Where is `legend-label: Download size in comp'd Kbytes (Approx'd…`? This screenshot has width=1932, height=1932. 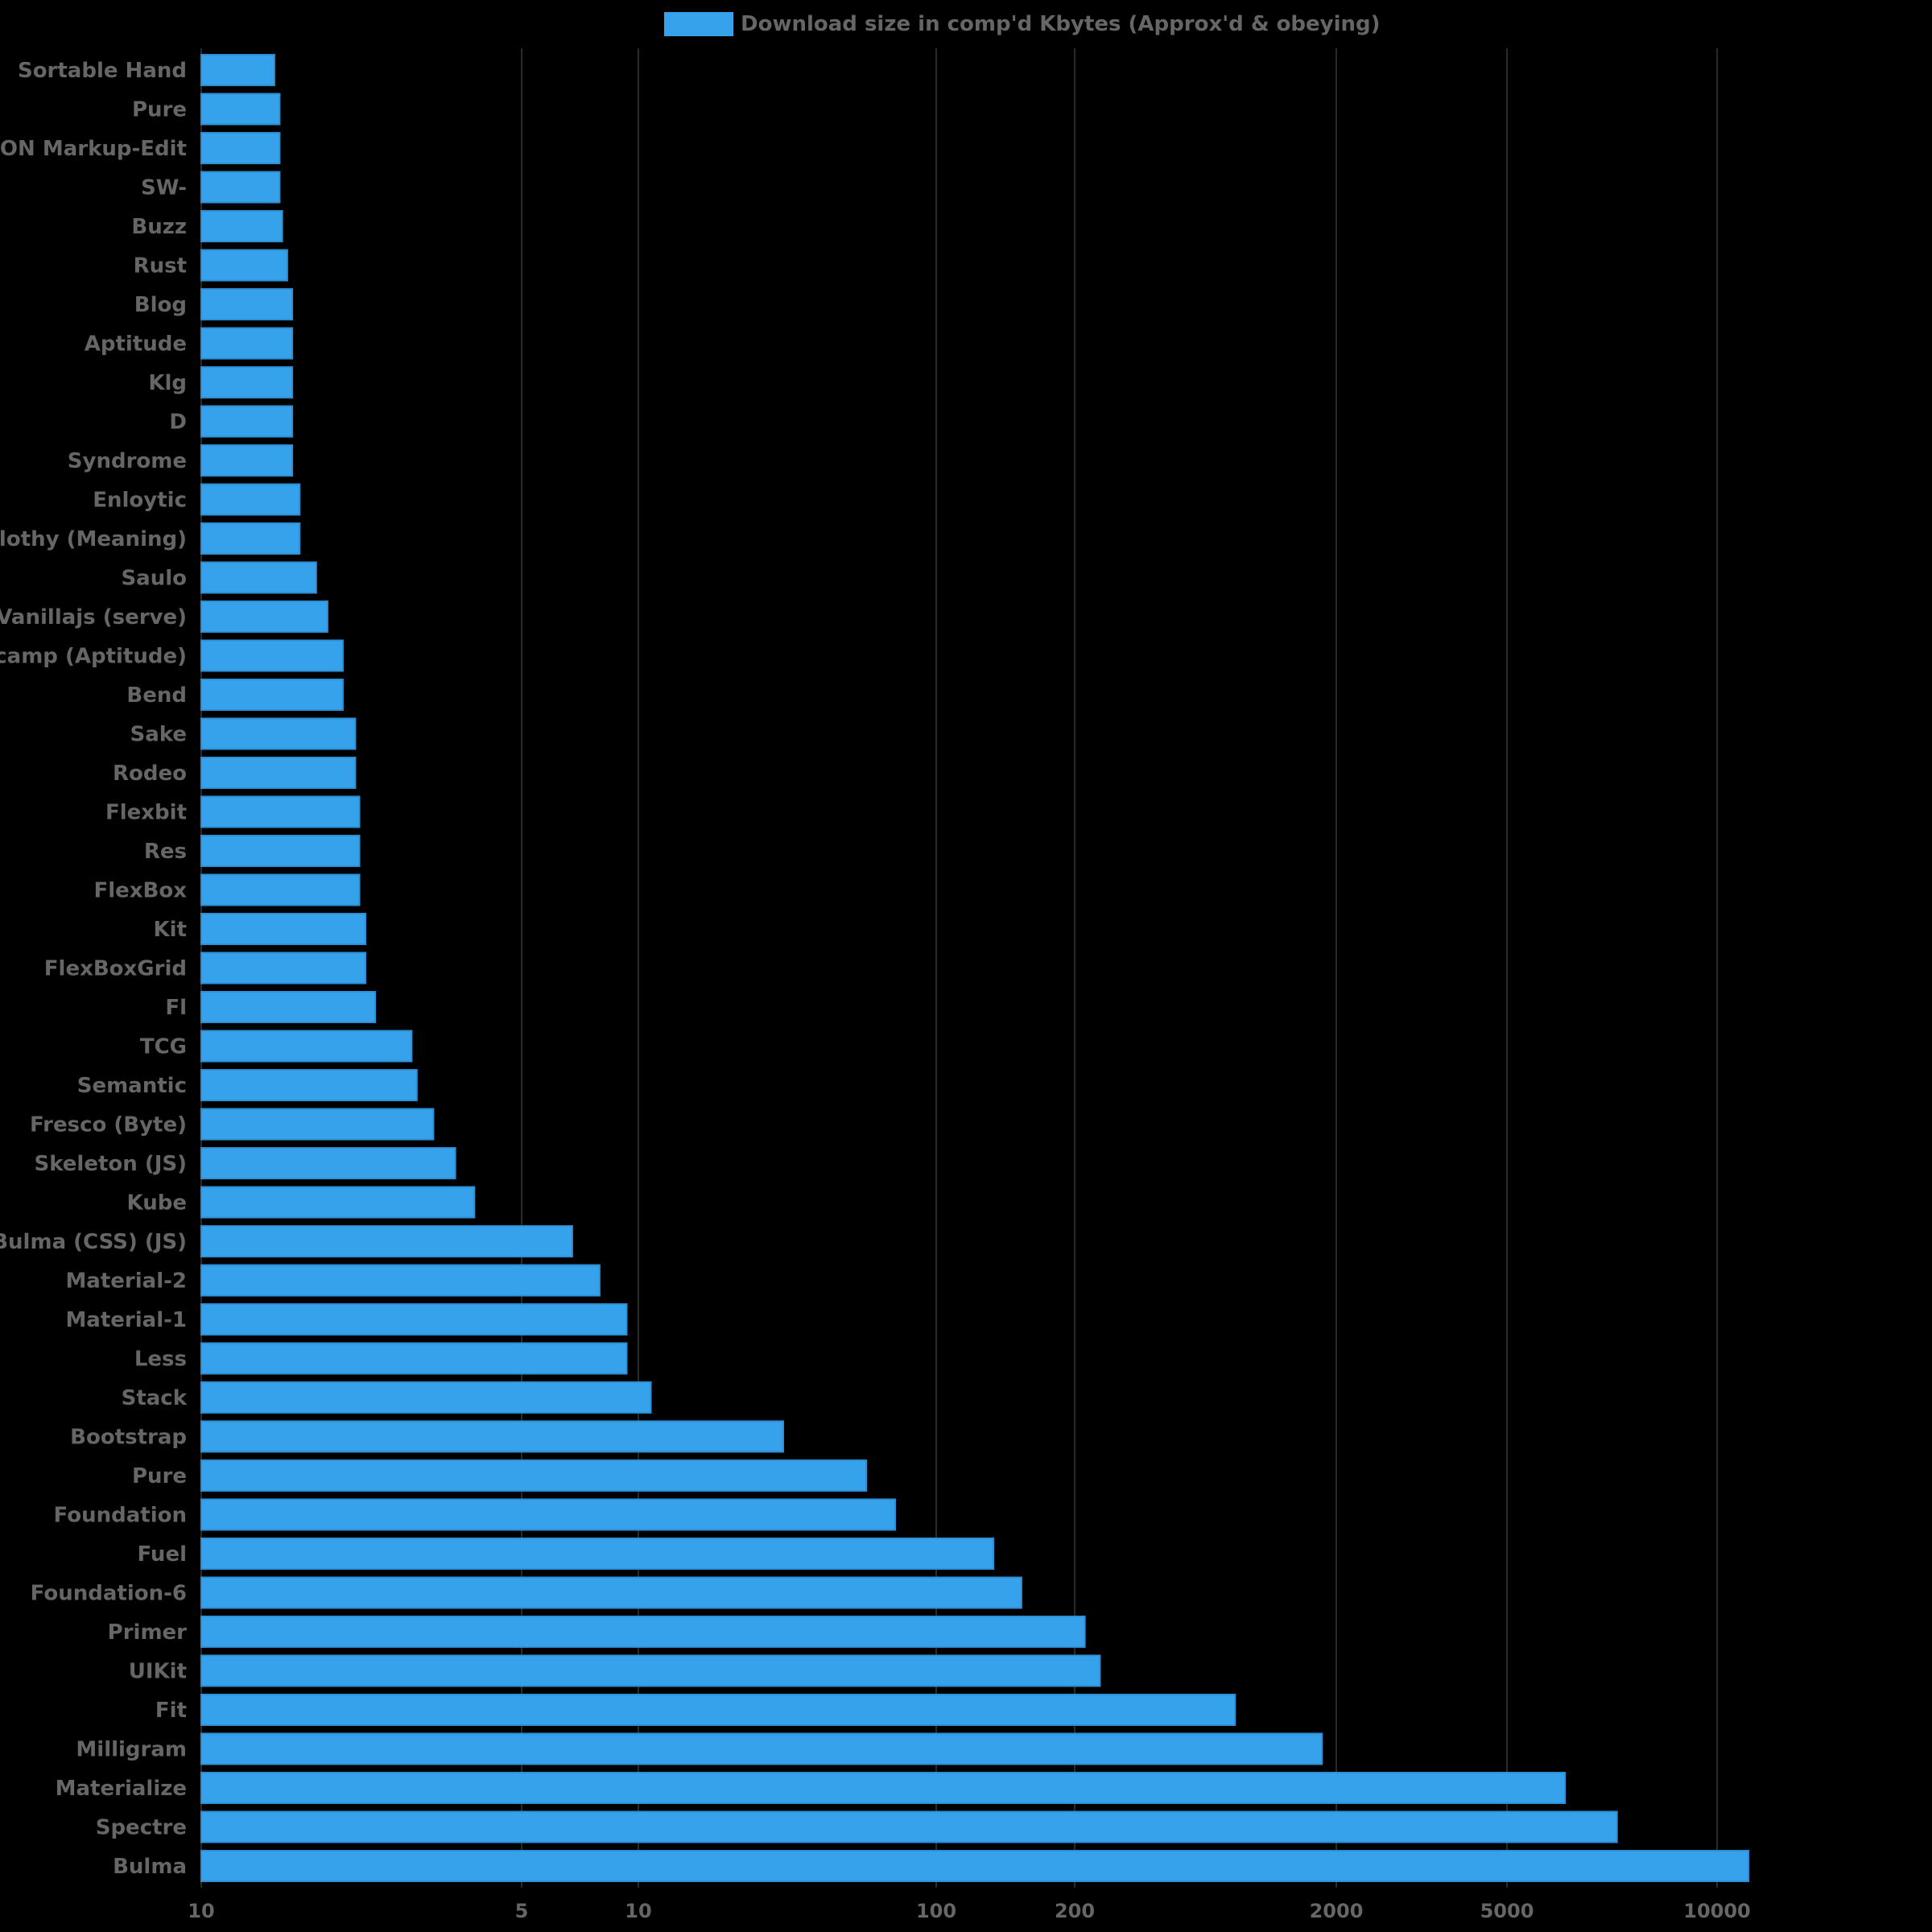 legend-label: Download size in comp'd Kbytes (Approx'd… is located at coordinates (1061, 24).